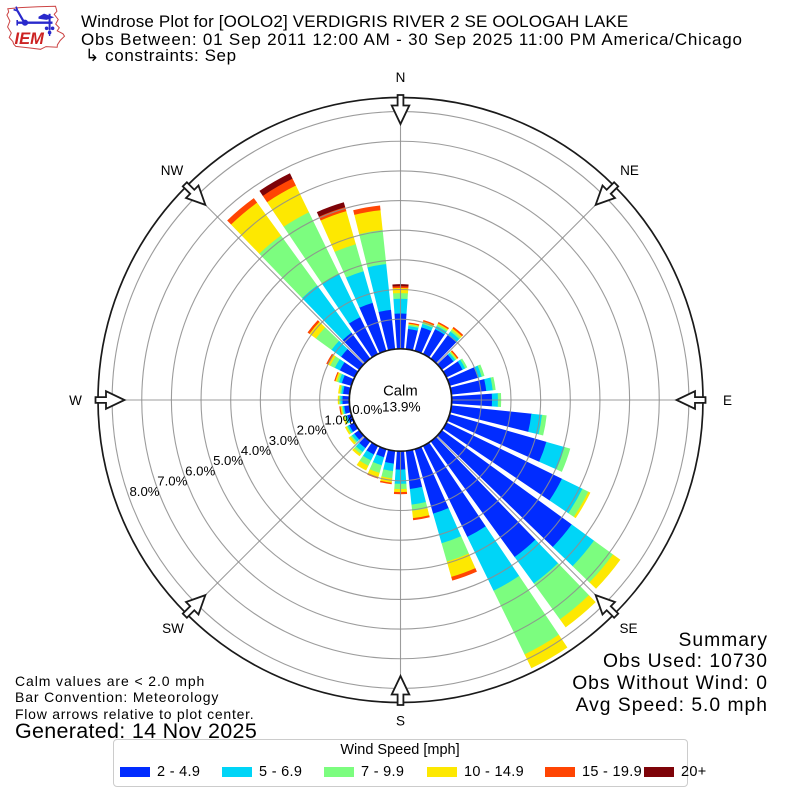  What do you see at coordinates (401, 407) in the screenshot?
I see `svg-text: 13.9%` at bounding box center [401, 407].